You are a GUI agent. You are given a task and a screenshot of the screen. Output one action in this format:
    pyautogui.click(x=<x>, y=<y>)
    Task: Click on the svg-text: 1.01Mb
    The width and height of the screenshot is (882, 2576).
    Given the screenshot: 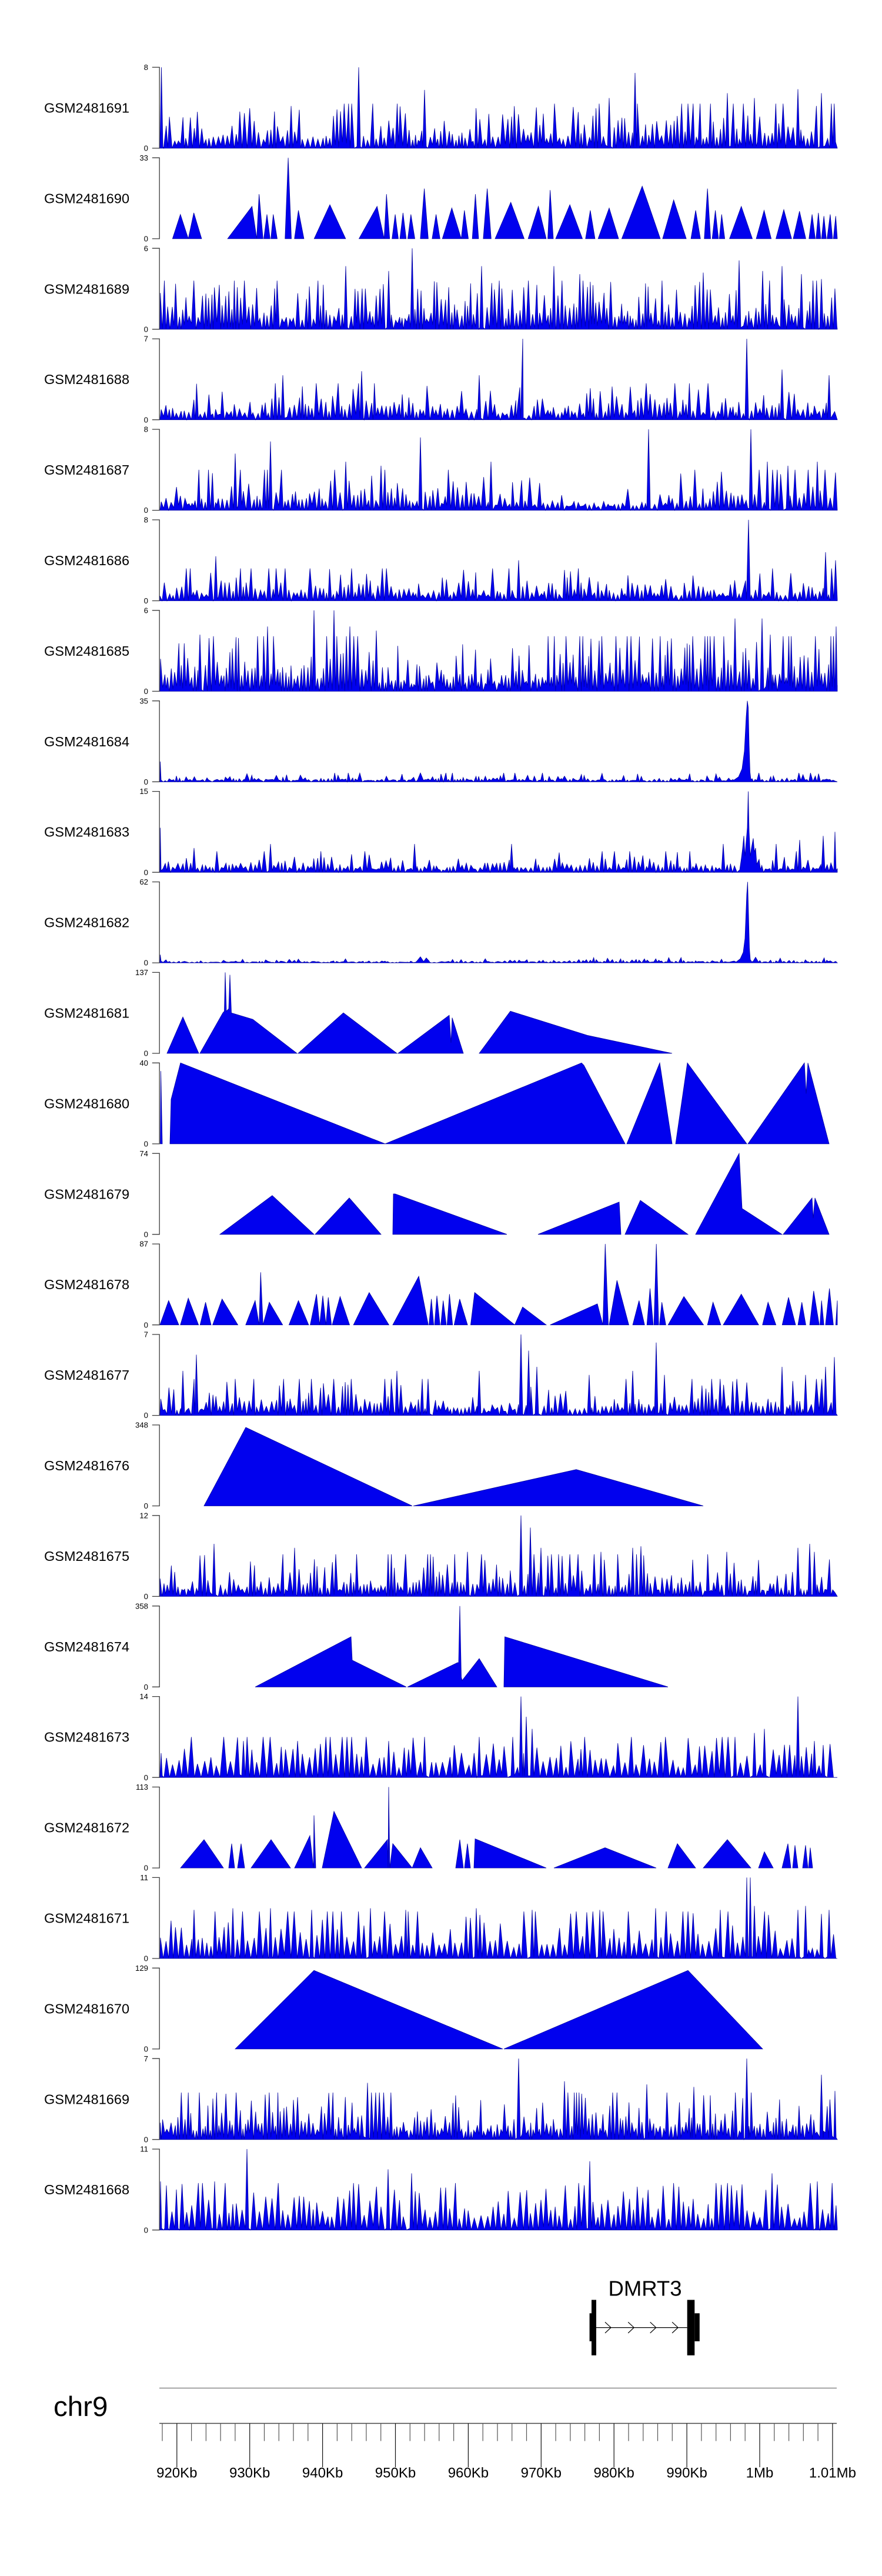 What is the action you would take?
    pyautogui.click(x=832, y=2473)
    